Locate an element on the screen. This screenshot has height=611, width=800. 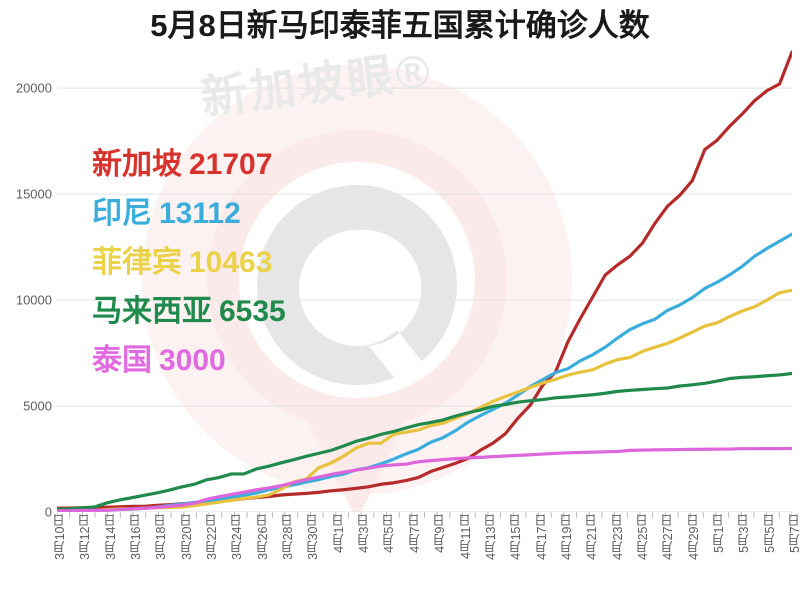
legend-label: 新加坡 is located at coordinates (137, 164).